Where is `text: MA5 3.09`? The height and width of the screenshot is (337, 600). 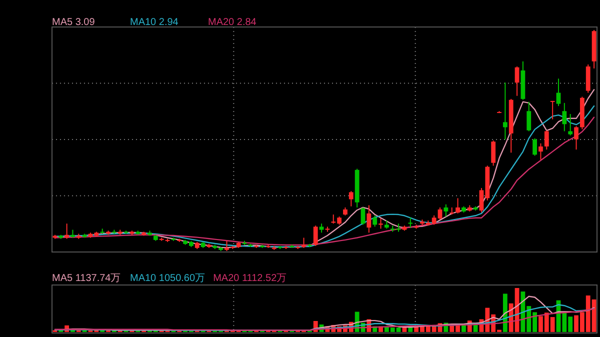
text: MA5 3.09 is located at coordinates (74, 22).